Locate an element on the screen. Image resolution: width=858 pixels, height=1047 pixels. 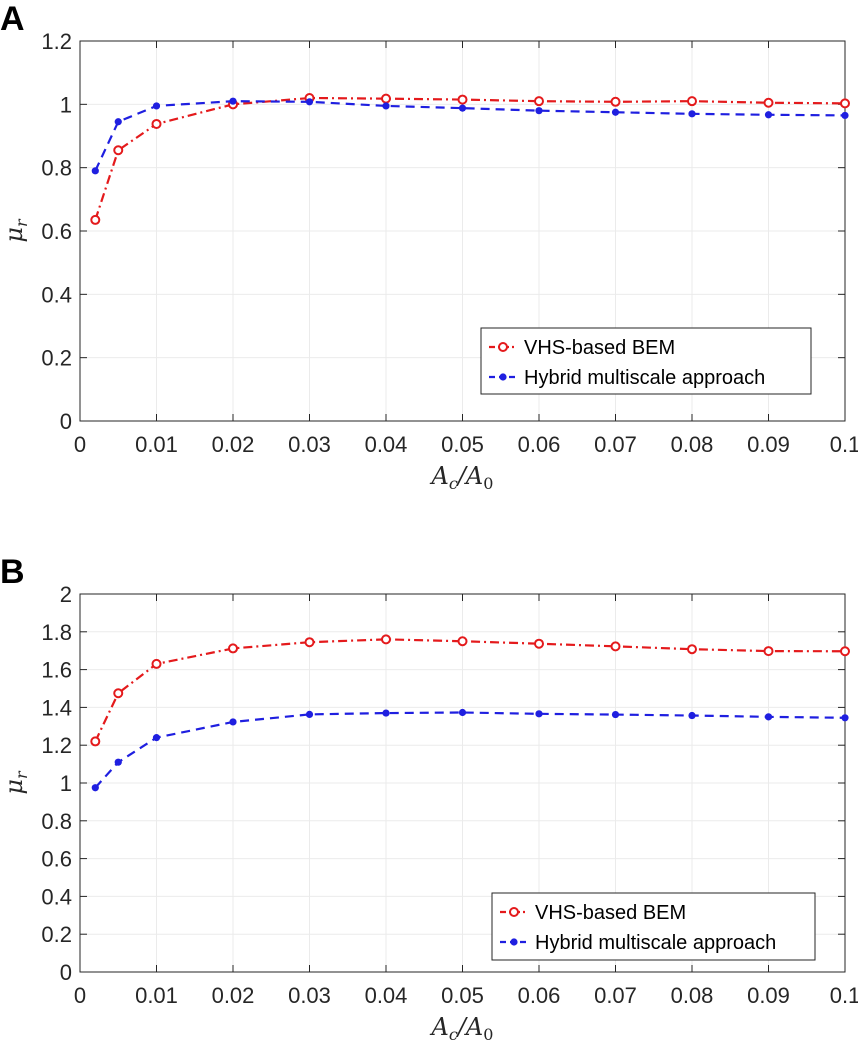
panel-label: A is located at coordinates (12, 19).